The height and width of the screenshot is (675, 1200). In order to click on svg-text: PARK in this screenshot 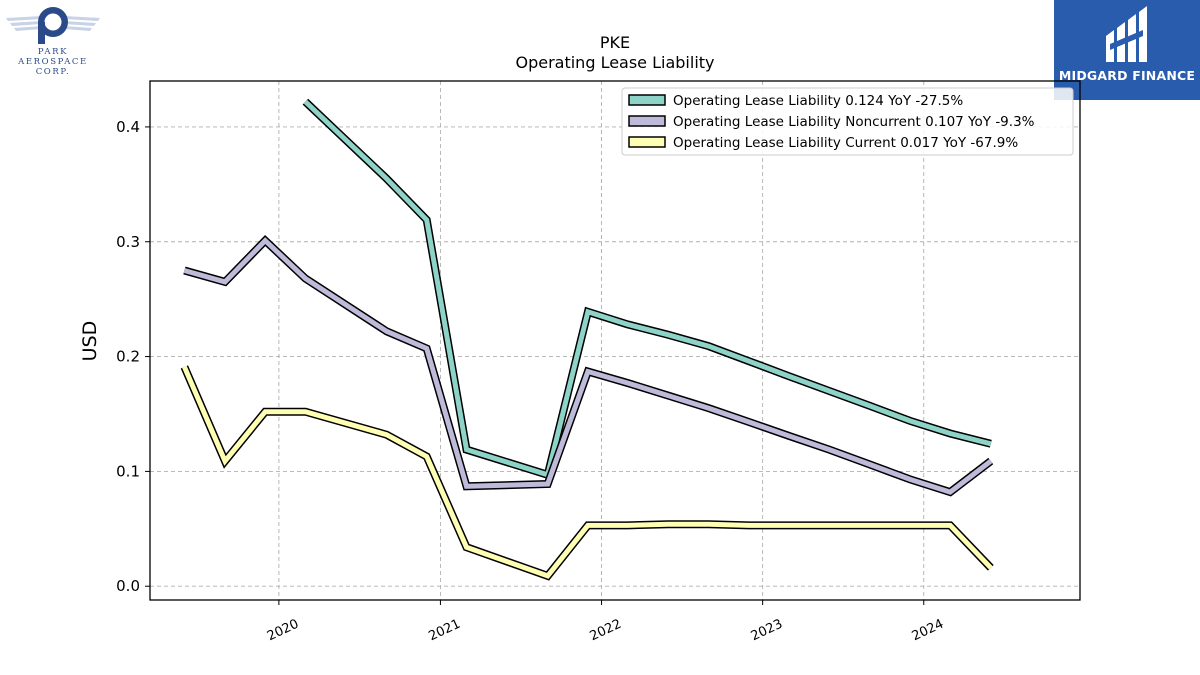, I will do `click(53, 52)`.